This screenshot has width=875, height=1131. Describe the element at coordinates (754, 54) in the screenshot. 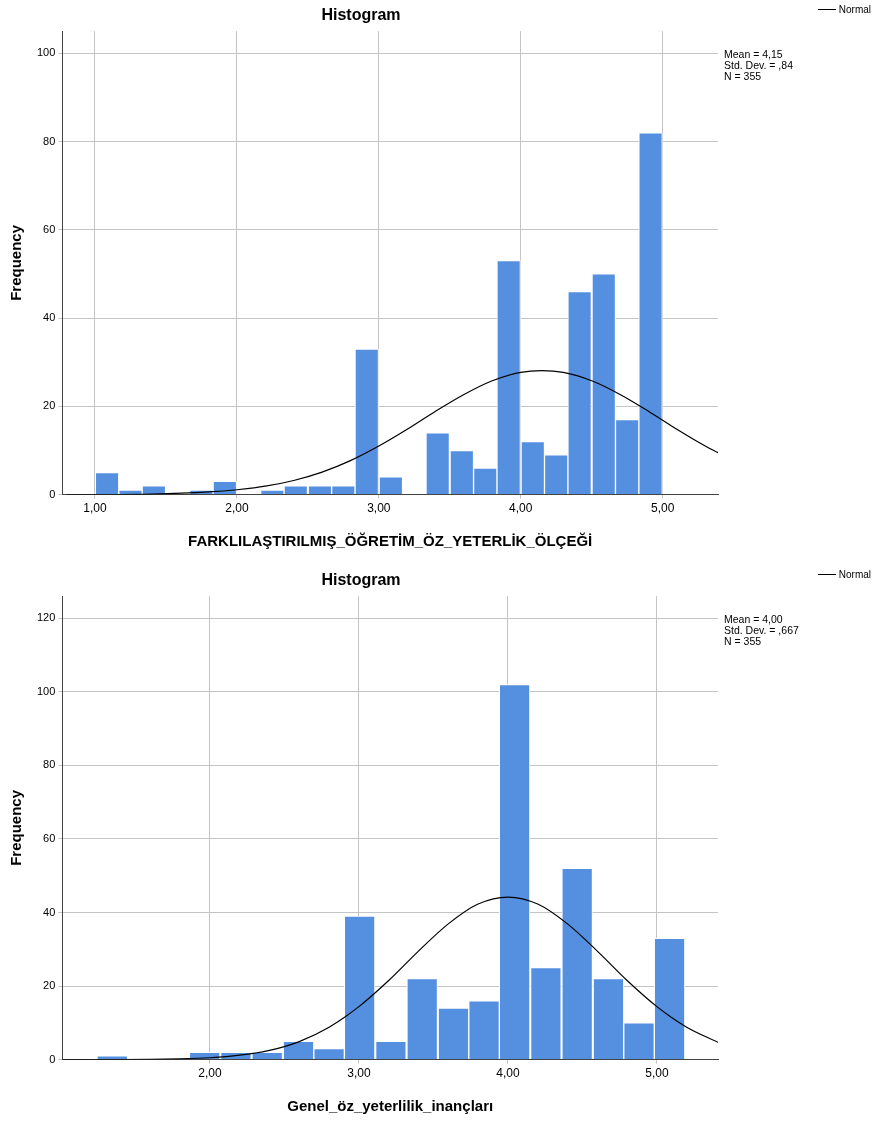

I see `text: Mean = 4,15` at that location.